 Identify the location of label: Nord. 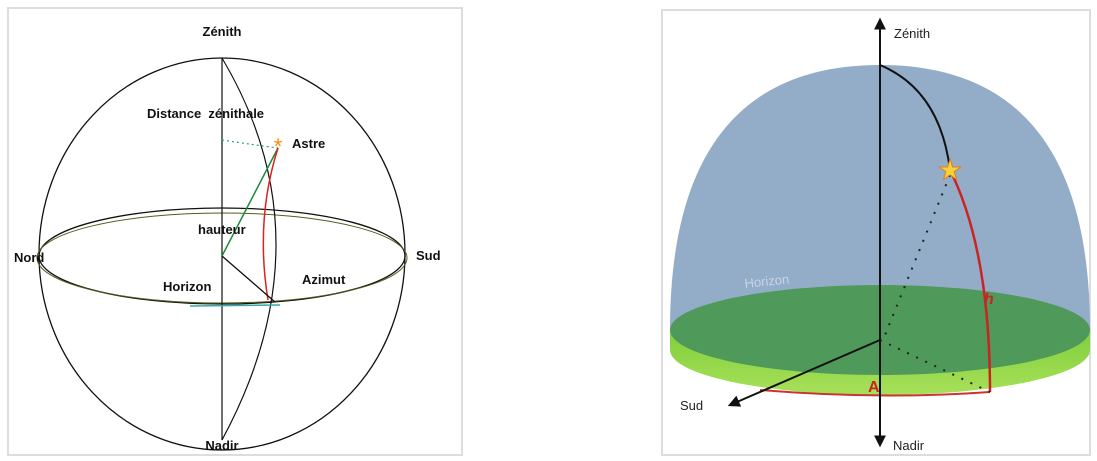
(29, 257).